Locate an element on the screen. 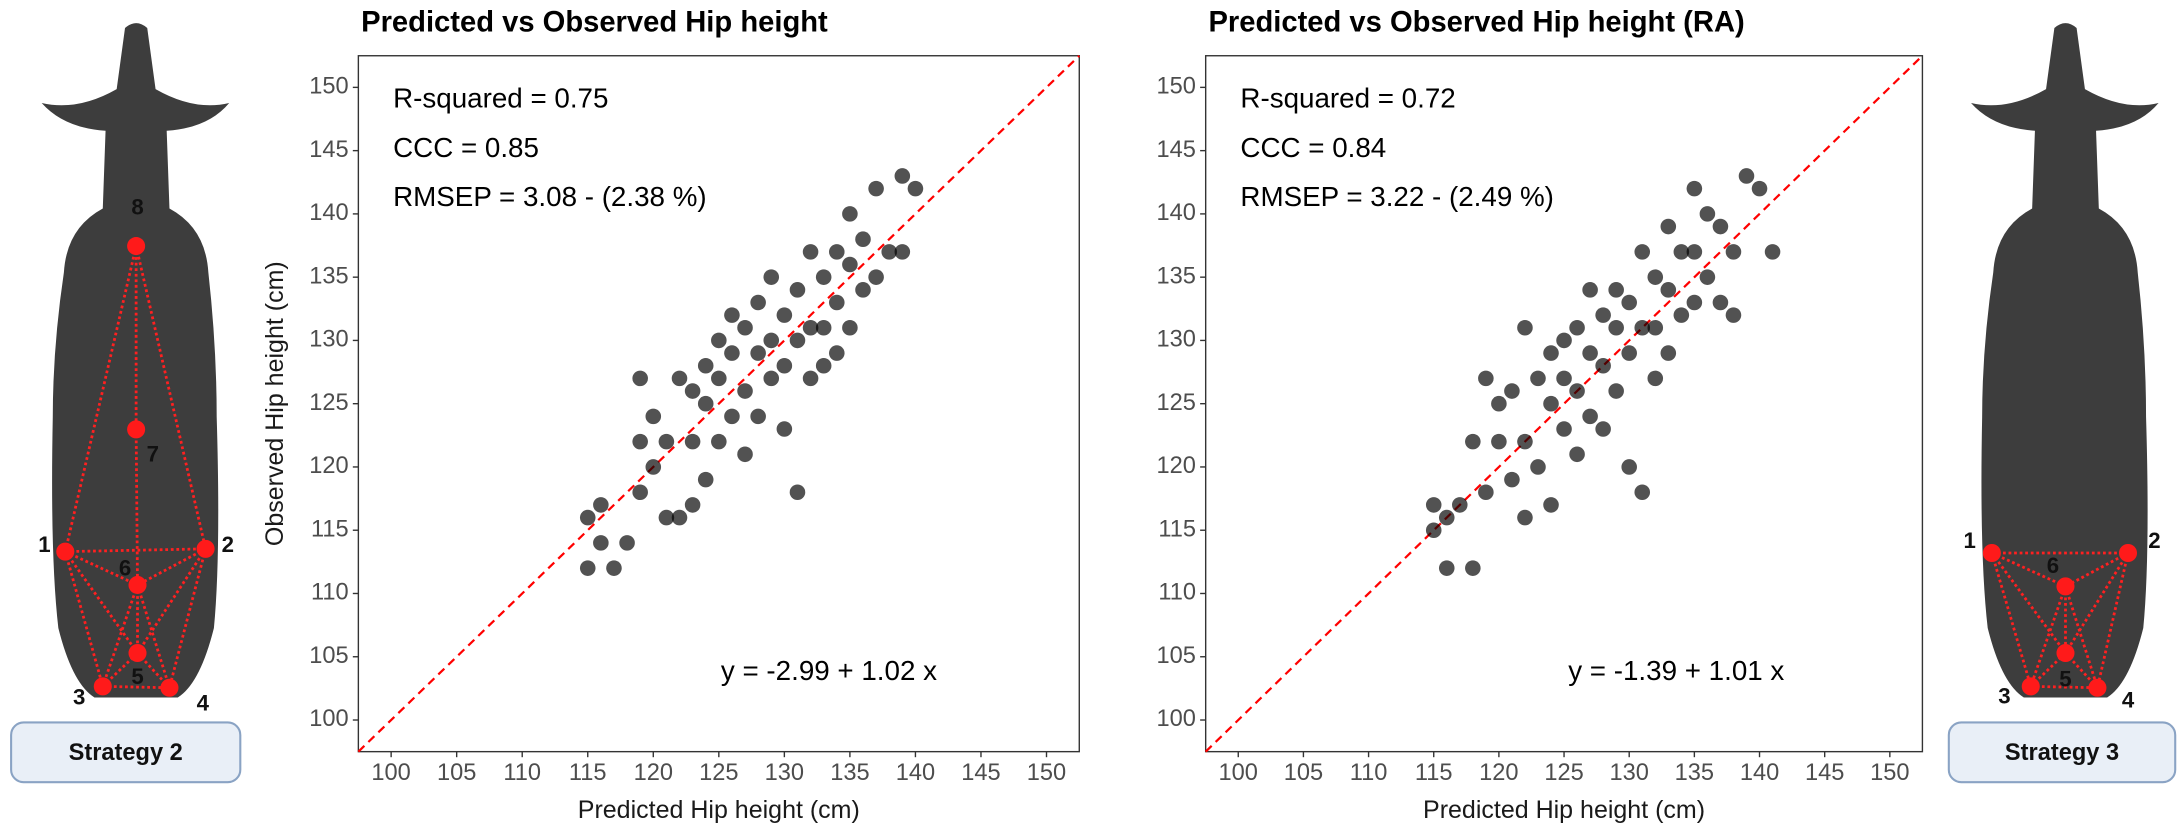 This screenshot has height=831, width=2178. keypoint-label: 3 is located at coordinates (2004, 695).